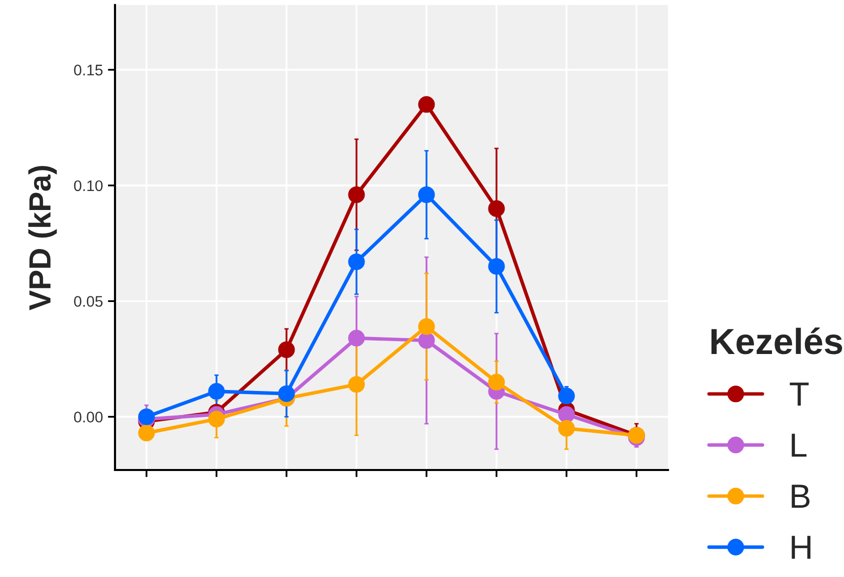 The image size is (844, 577). Describe the element at coordinates (801, 547) in the screenshot. I see `legend-label: H` at that location.